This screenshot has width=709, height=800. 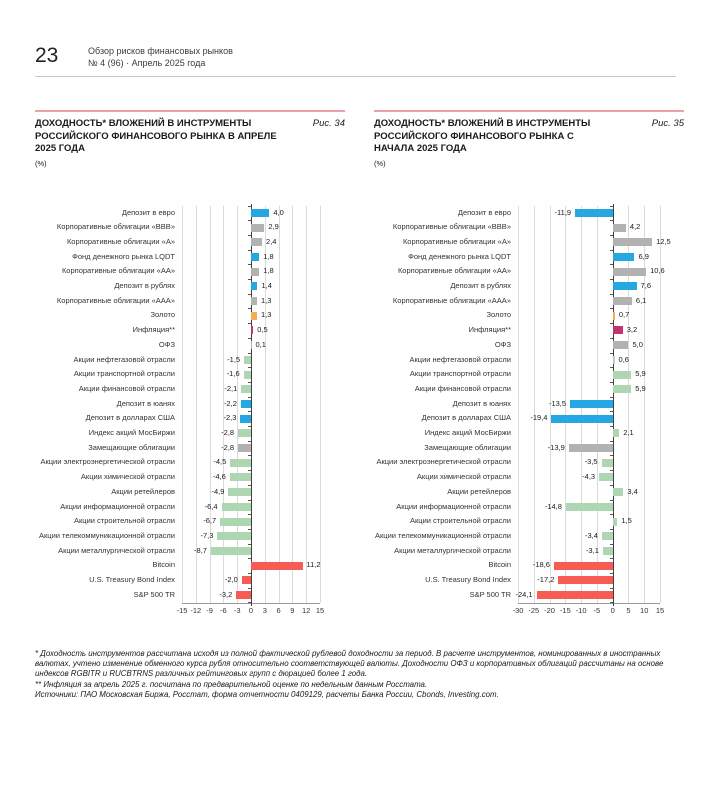 What do you see at coordinates (160, 51) in the screenshot?
I see `report-title: Обзор рисков финансовых рынков` at bounding box center [160, 51].